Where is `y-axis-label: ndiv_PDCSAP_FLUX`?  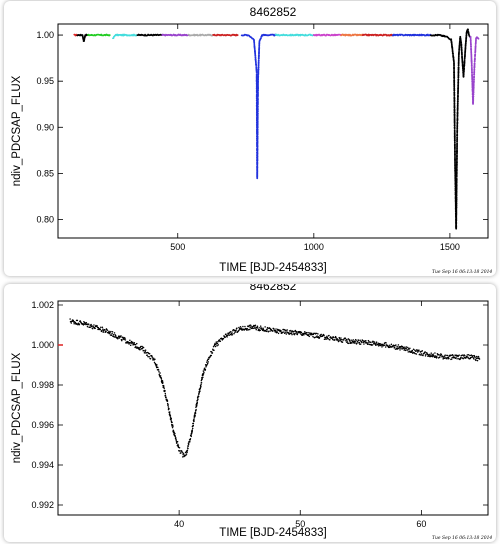 y-axis-label: ndiv_PDCSAP_FLUX is located at coordinates (17, 407).